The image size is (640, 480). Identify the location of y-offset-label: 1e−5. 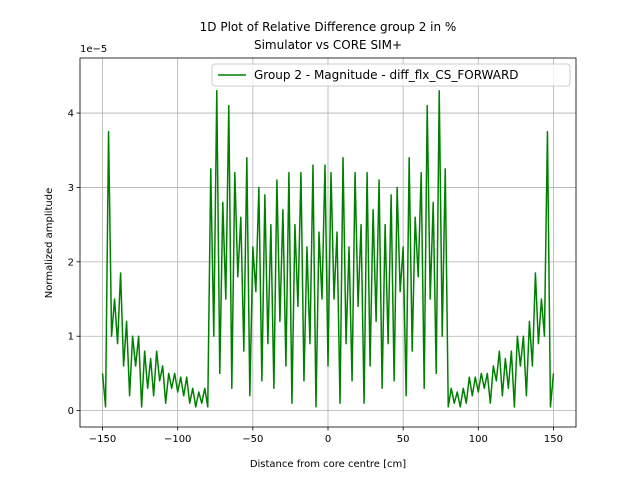
(93, 49).